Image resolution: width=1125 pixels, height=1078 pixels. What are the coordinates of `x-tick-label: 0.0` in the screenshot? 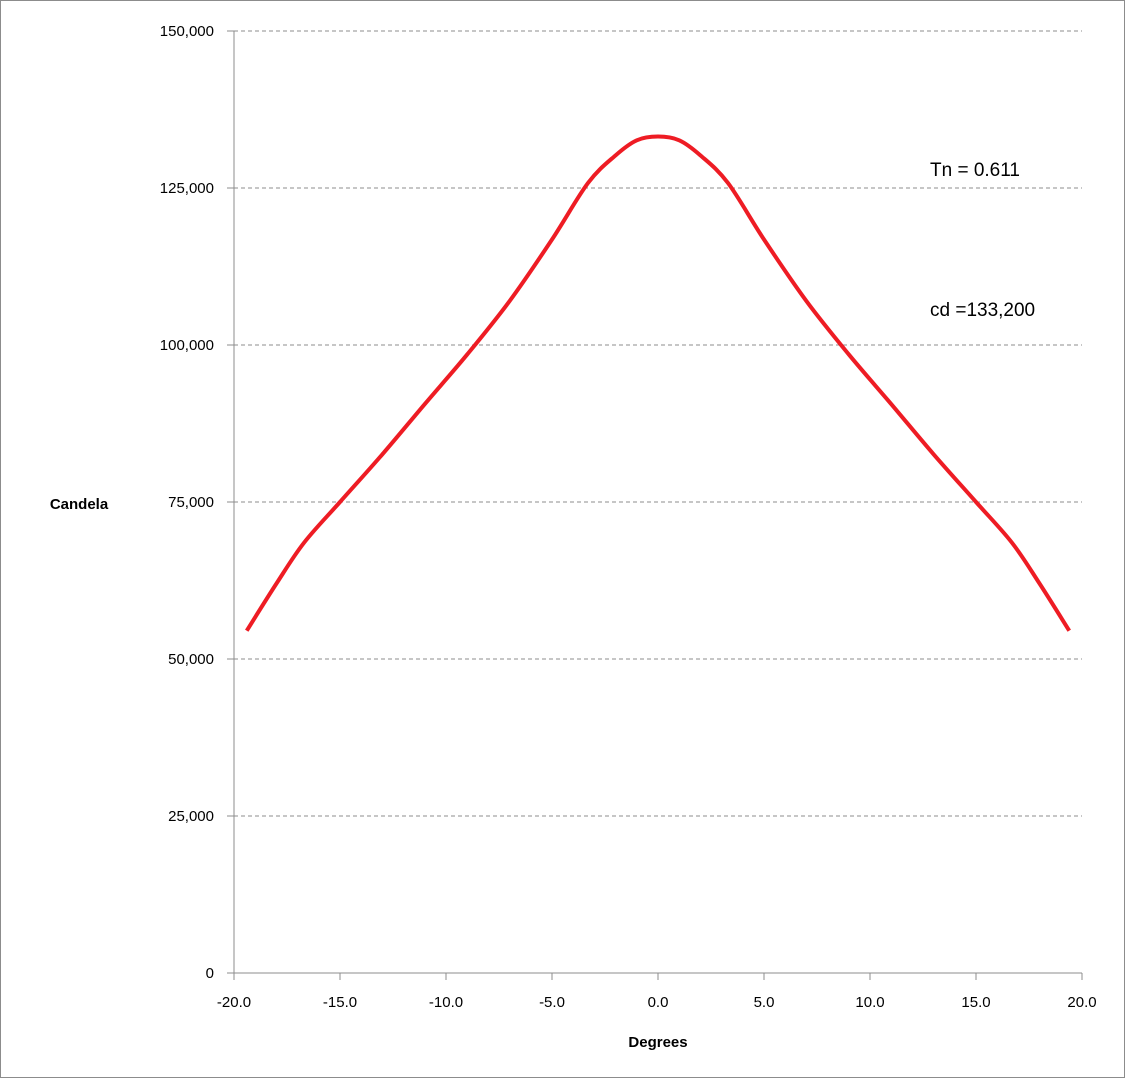 It's located at (658, 1002).